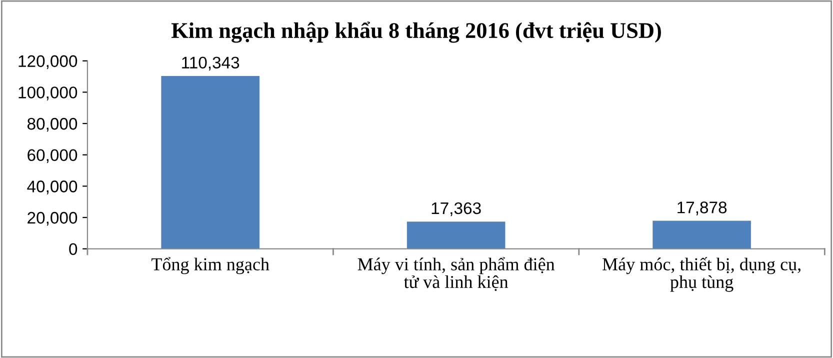 The width and height of the screenshot is (833, 358). Describe the element at coordinates (48, 93) in the screenshot. I see `y-tick-label: 100,000` at that location.